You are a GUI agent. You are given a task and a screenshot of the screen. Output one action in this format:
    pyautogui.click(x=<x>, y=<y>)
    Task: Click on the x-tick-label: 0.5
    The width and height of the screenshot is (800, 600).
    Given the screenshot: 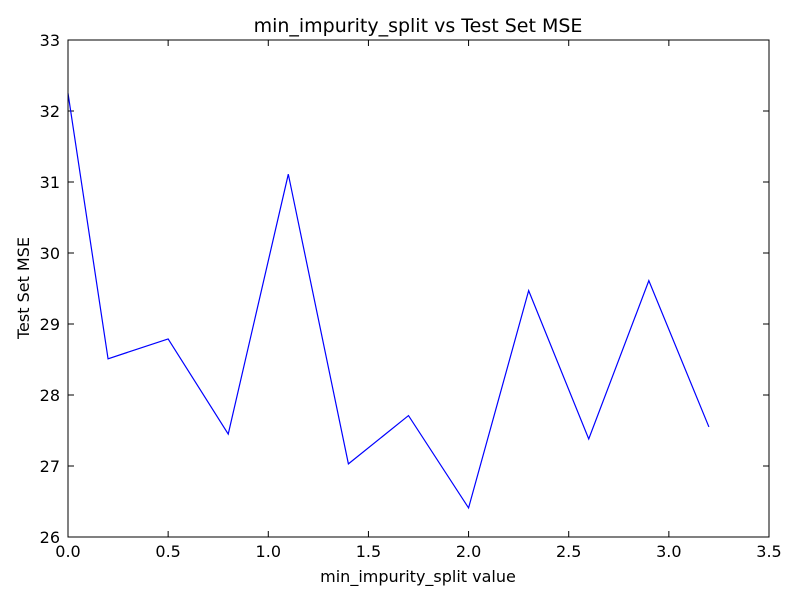 What is the action you would take?
    pyautogui.click(x=167, y=551)
    